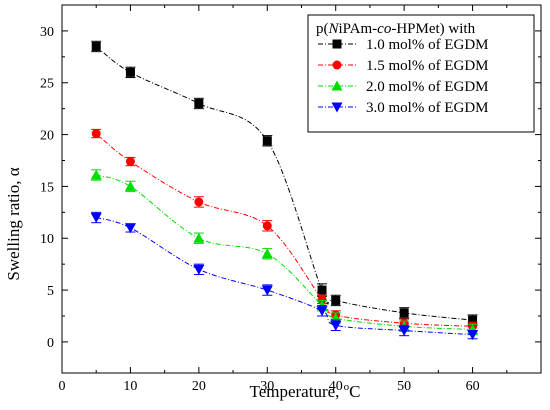 The width and height of the screenshot is (550, 410). Describe the element at coordinates (130, 386) in the screenshot. I see `x-tick-label: 10` at that location.